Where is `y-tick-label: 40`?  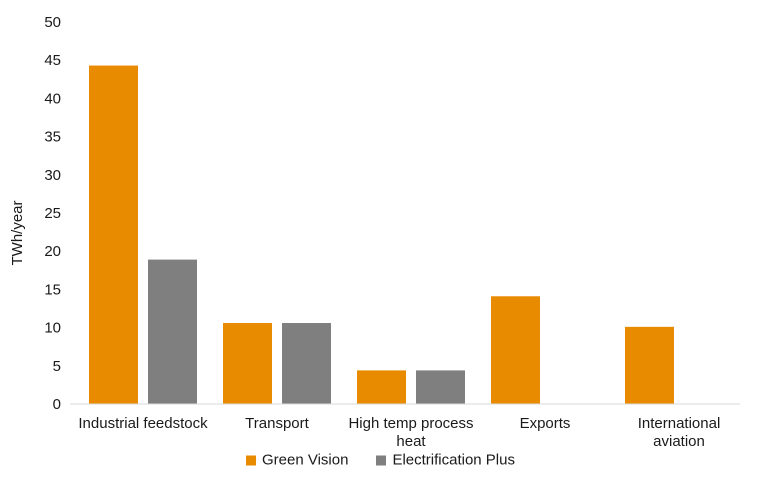 y-tick-label: 40 is located at coordinates (52, 98).